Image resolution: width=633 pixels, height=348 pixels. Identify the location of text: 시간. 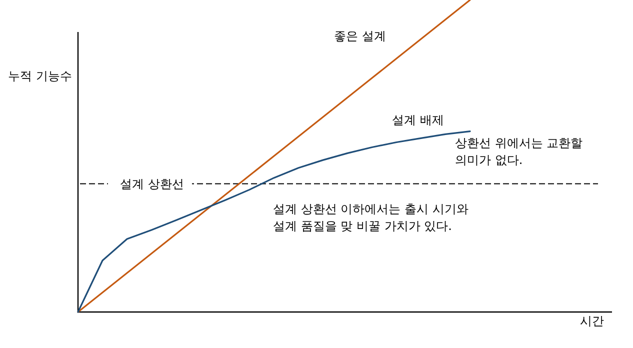
(592, 321).